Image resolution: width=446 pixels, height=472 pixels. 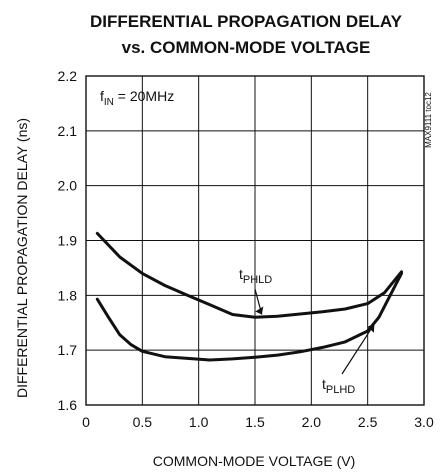 I want to click on y-tick-label: 2.0, so click(x=68, y=186).